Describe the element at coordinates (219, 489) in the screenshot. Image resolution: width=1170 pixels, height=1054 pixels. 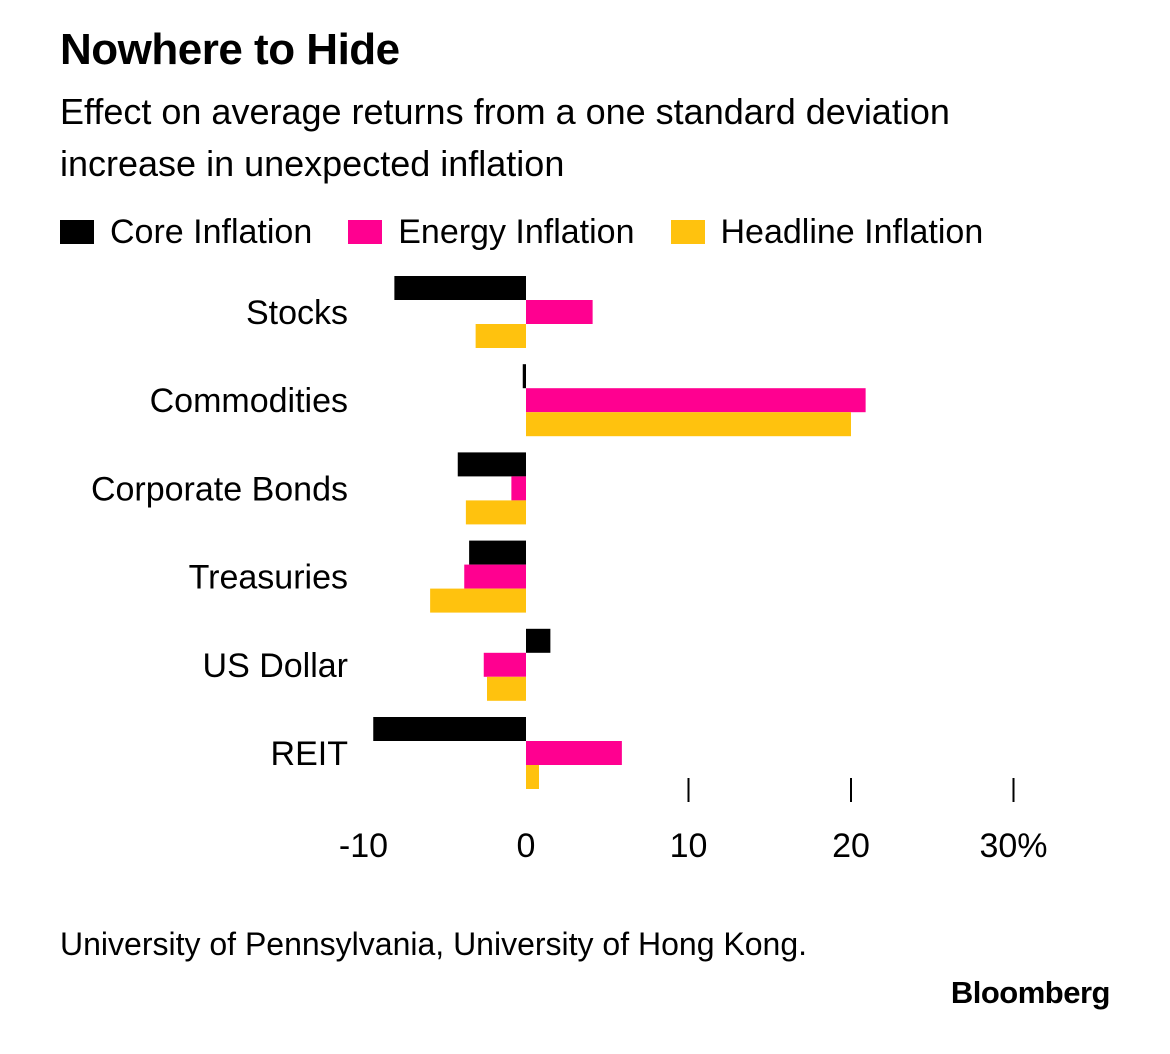
I see `category-label-corporate-bonds: Corporate Bonds` at that location.